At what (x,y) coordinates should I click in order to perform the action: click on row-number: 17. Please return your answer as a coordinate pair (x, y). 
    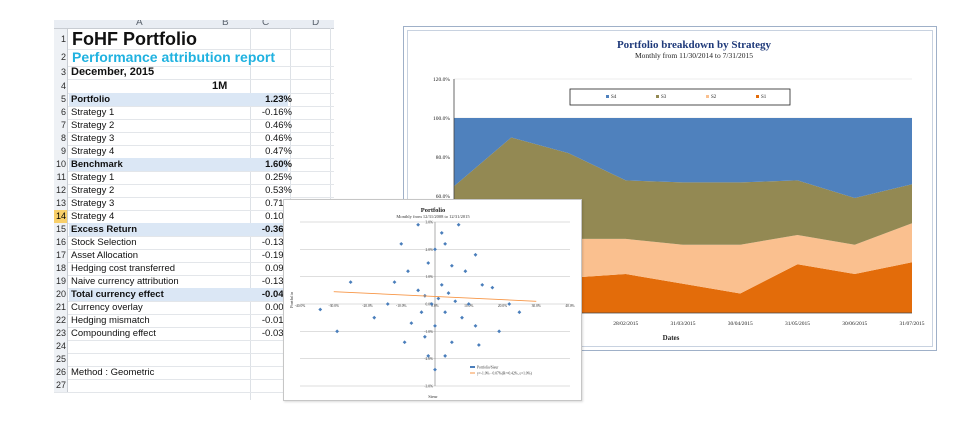
    Looking at the image, I should click on (61, 255).